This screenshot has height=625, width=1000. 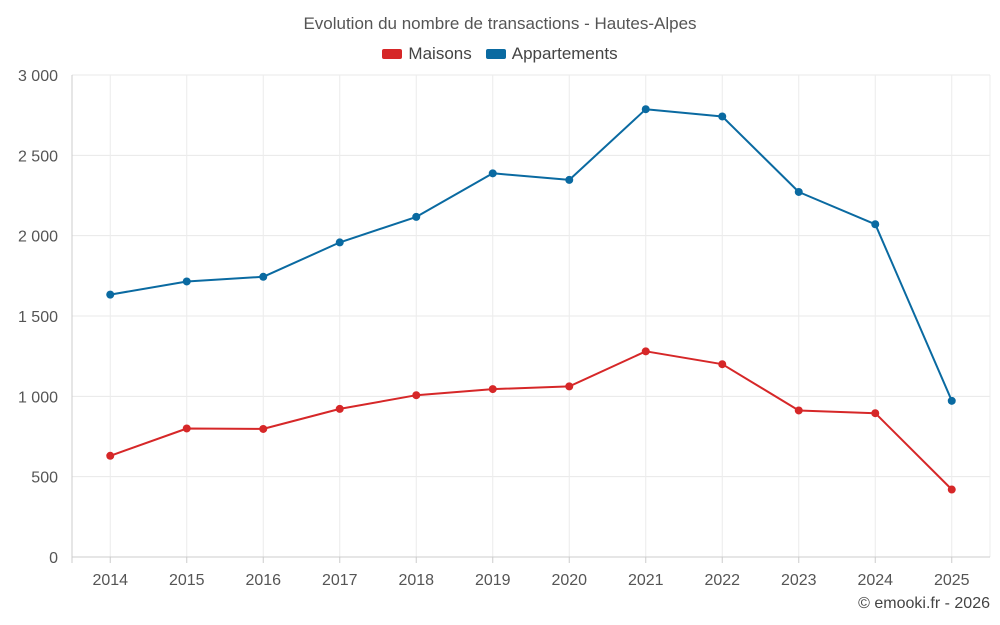 What do you see at coordinates (263, 580) in the screenshot?
I see `x-tick-label: 2016` at bounding box center [263, 580].